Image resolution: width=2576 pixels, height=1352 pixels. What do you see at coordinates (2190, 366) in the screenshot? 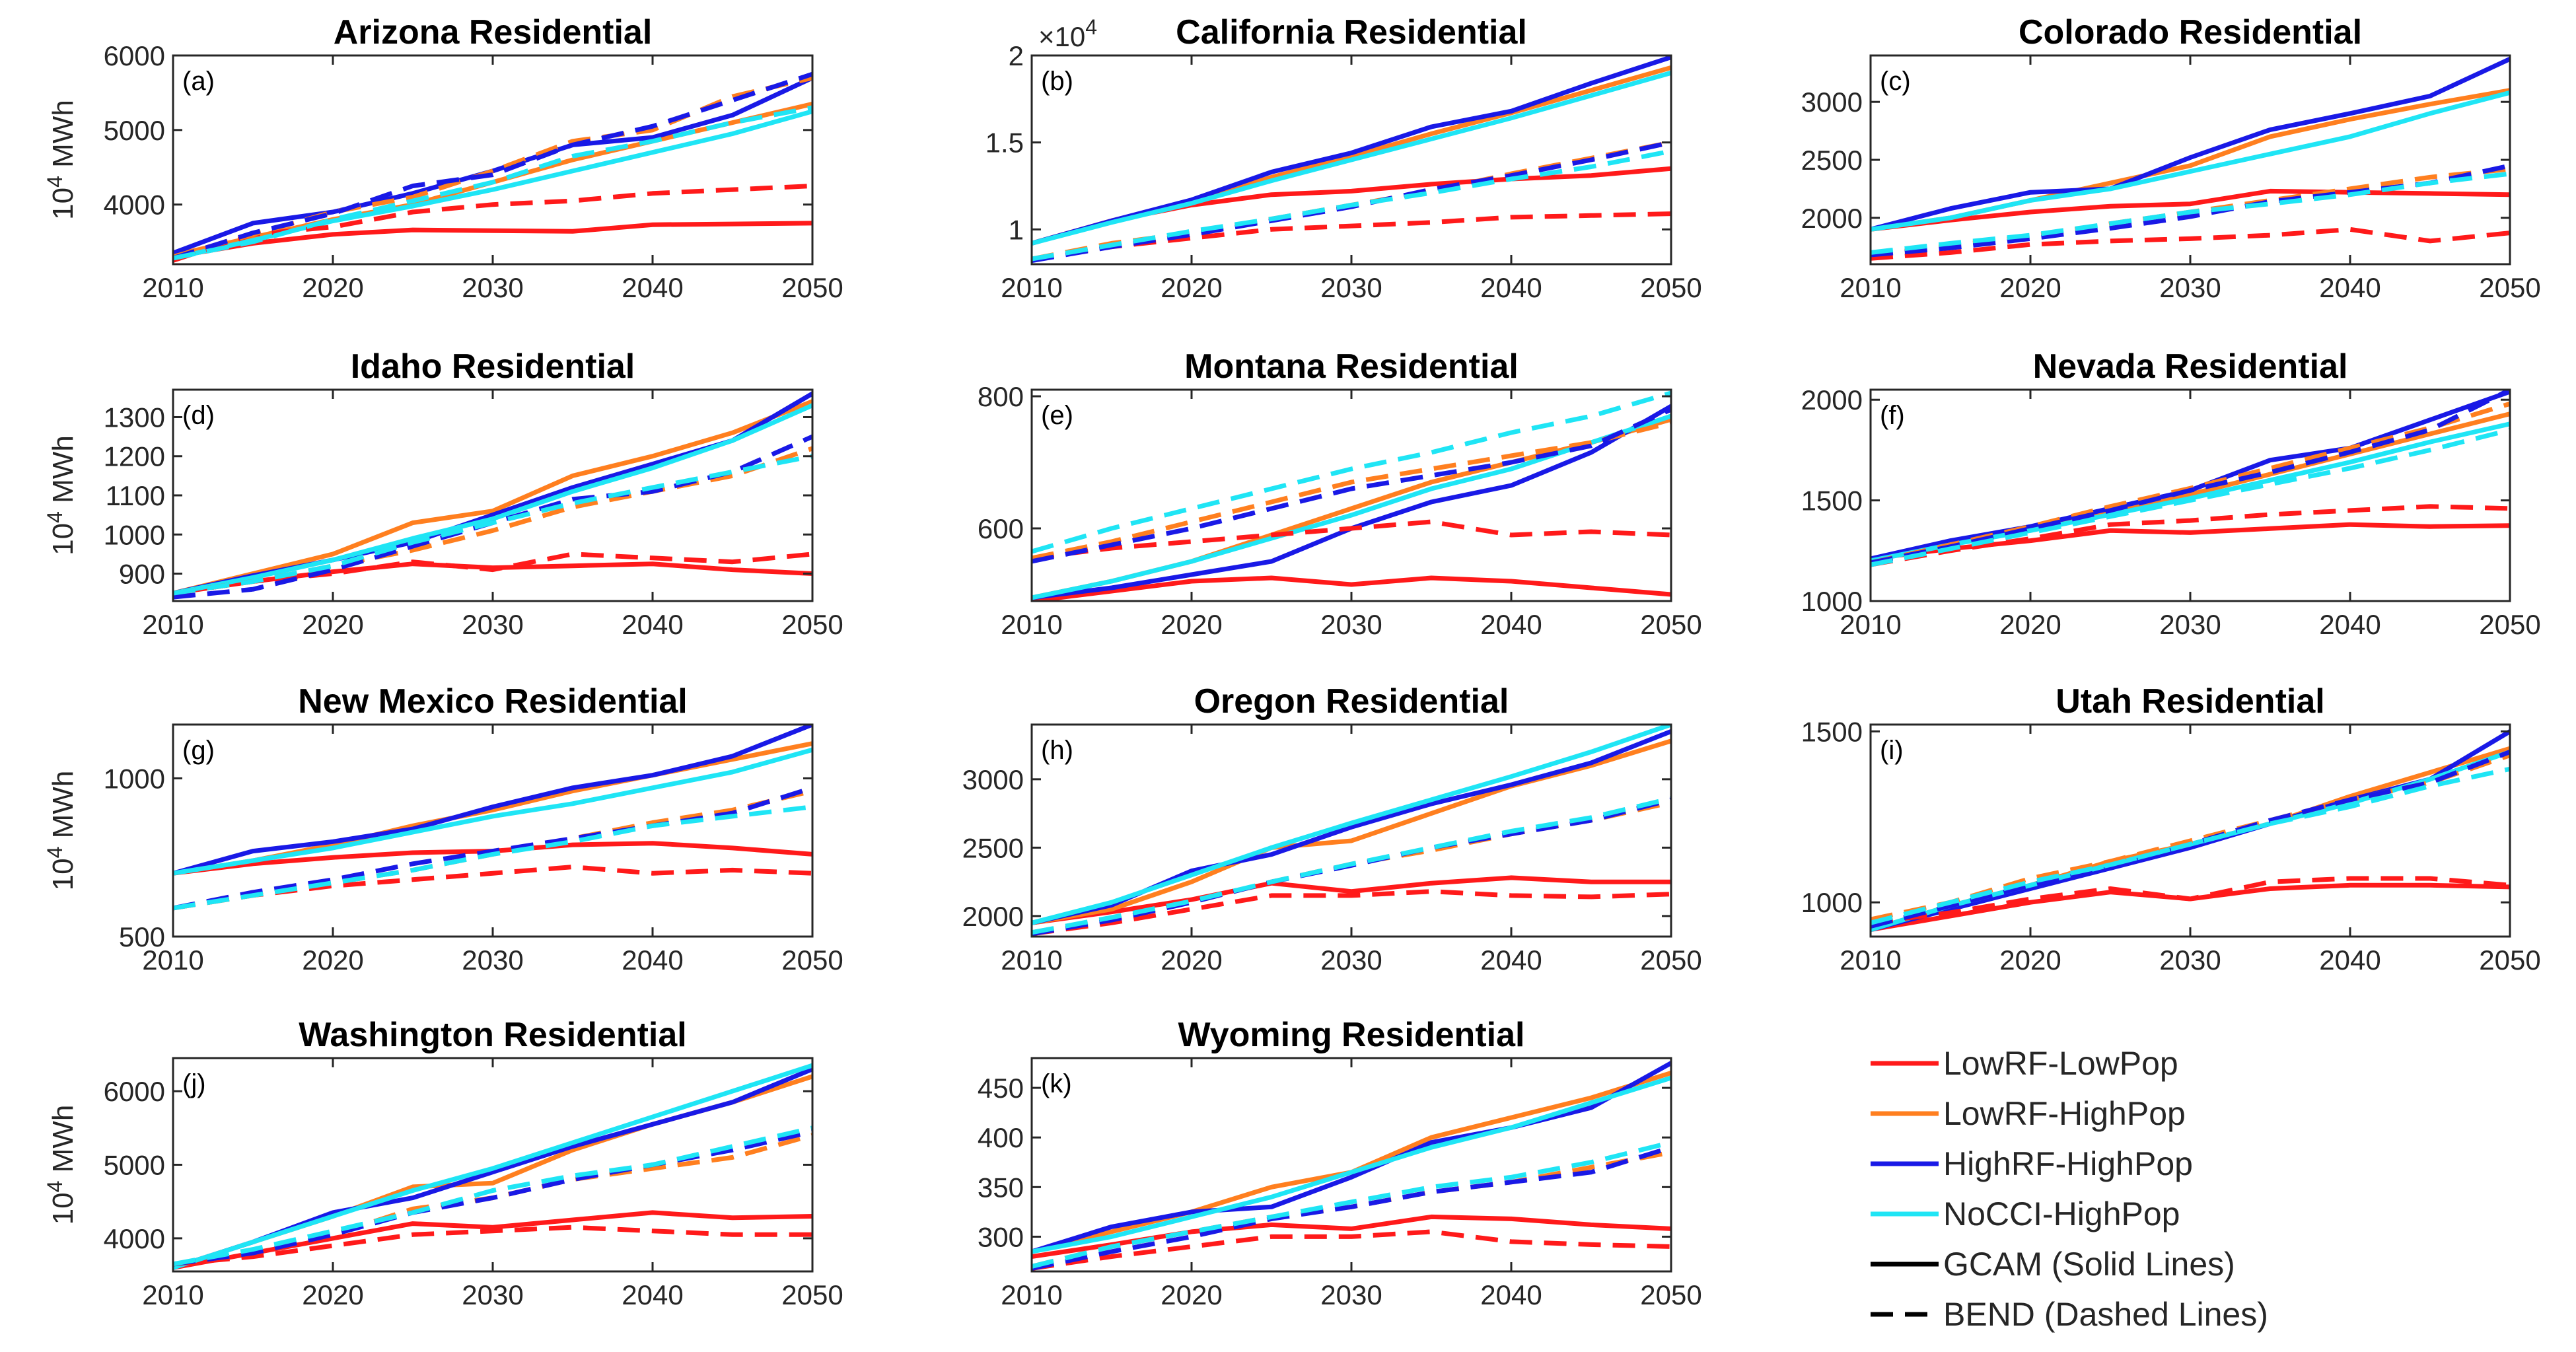
I see `panel-title: Nevada Residential` at bounding box center [2190, 366].